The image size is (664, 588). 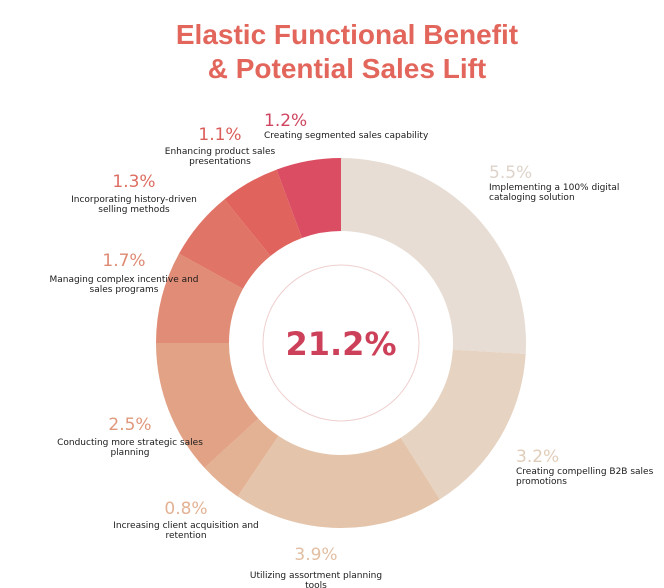 I want to click on slice-description-9-line-1: Creating segmented sales capability, so click(x=346, y=136).